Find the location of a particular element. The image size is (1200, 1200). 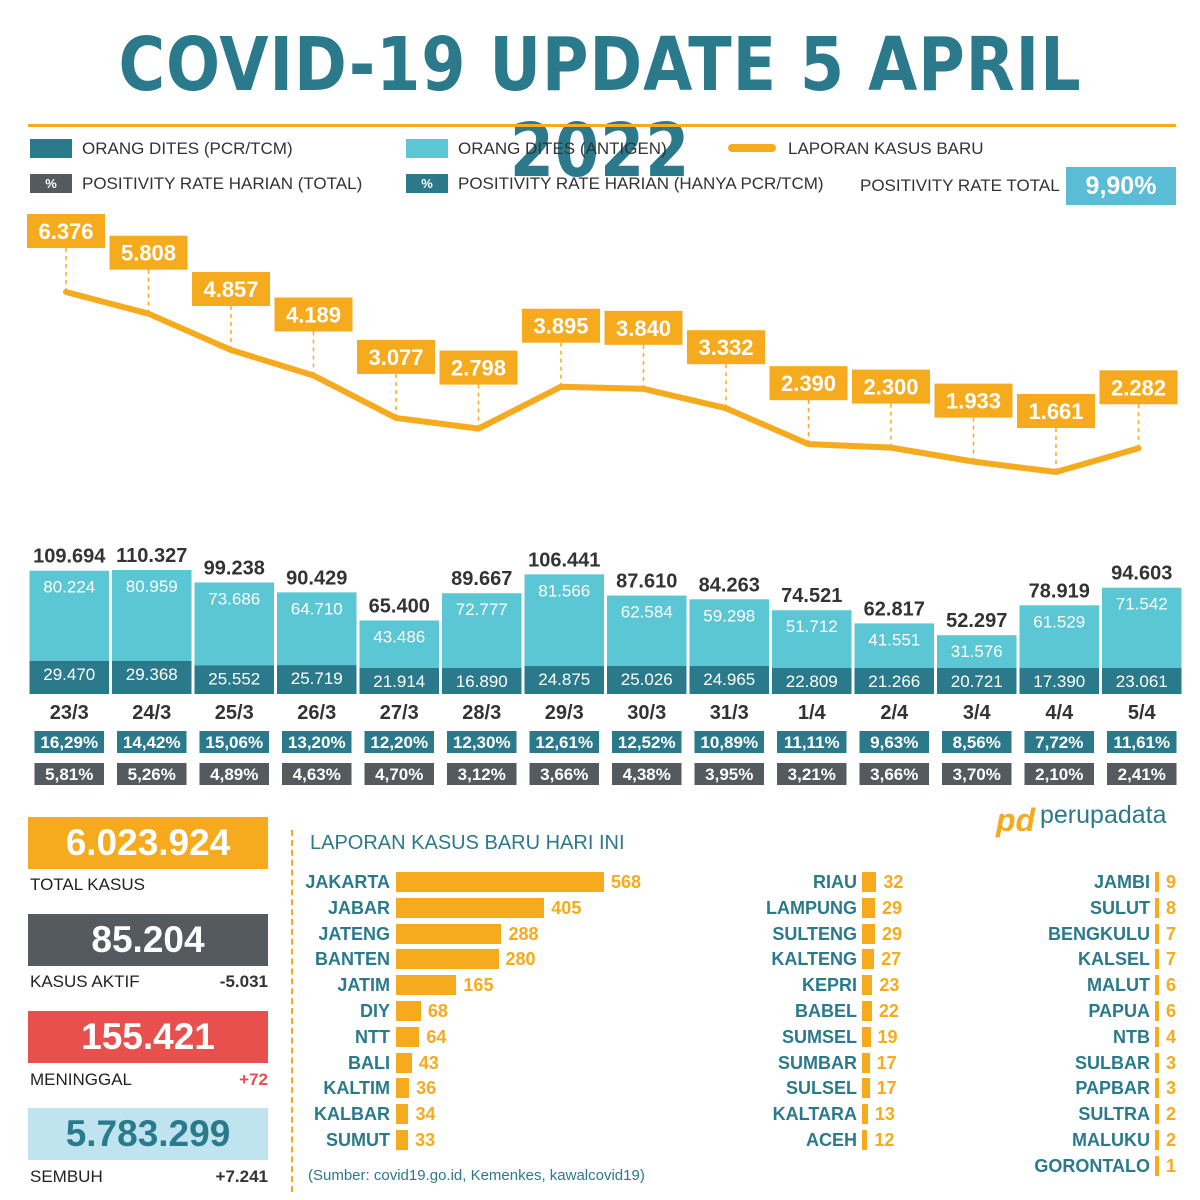

active-cases-value: 85.204 is located at coordinates (148, 940).